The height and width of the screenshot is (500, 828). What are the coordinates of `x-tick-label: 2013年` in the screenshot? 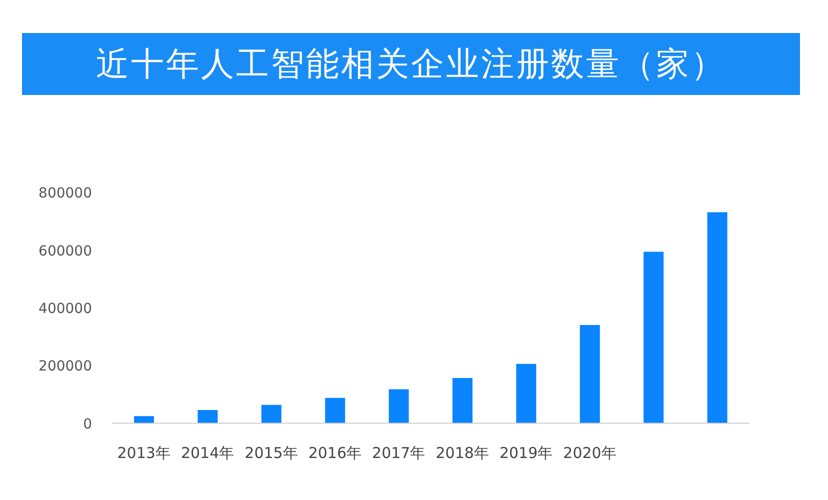 It's located at (143, 453).